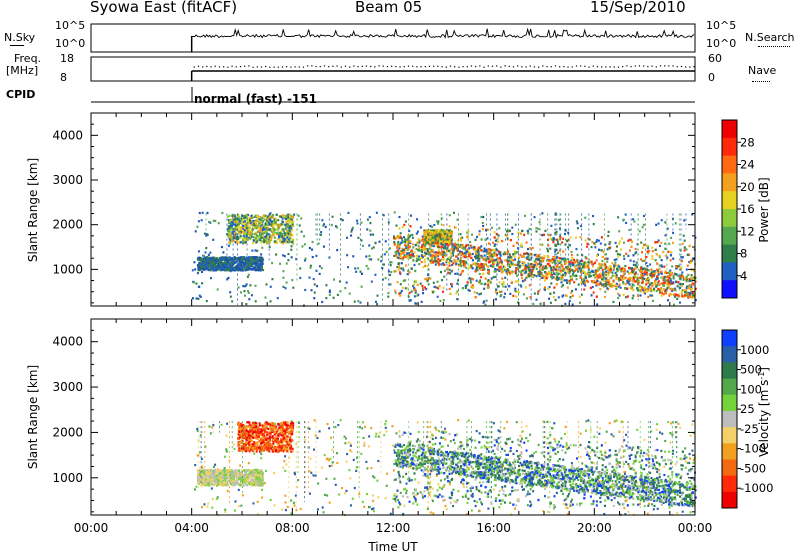  Describe the element at coordinates (70, 25) in the screenshot. I see `nsky-tick-top: 10^5` at that location.